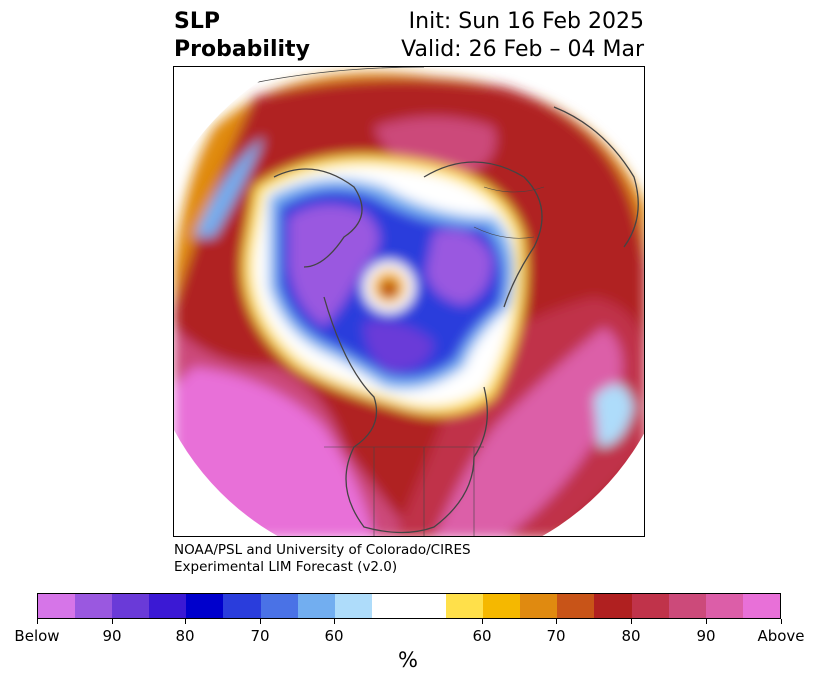 The width and height of the screenshot is (819, 686). I want to click on colorbar-tick-label: Above, so click(781, 636).